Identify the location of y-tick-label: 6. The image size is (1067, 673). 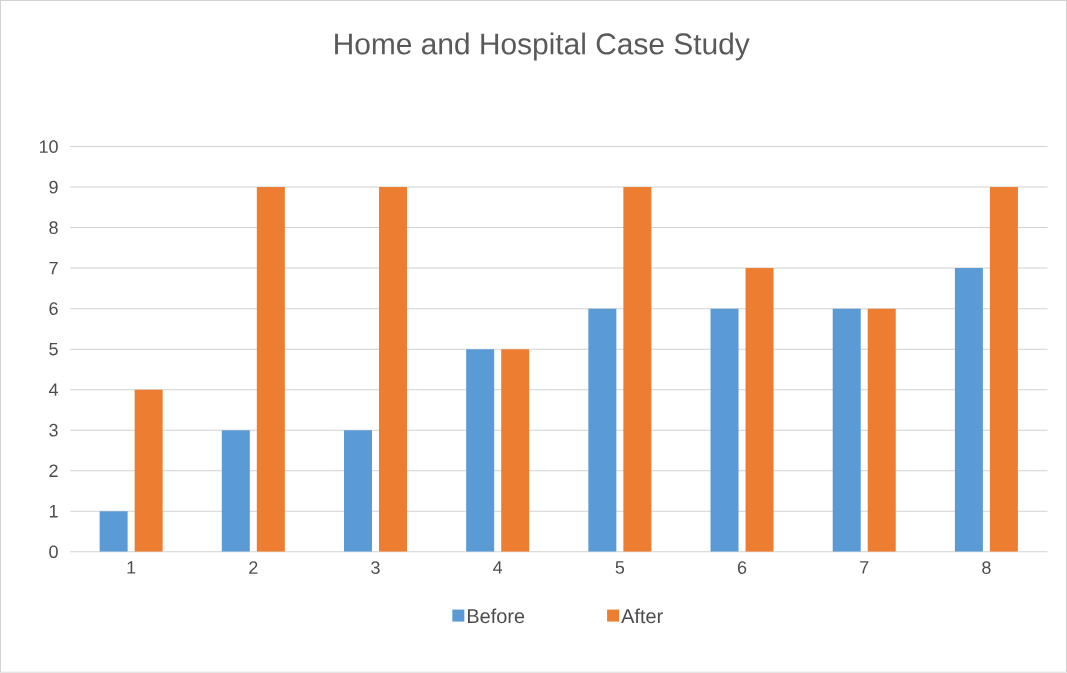
(53, 309).